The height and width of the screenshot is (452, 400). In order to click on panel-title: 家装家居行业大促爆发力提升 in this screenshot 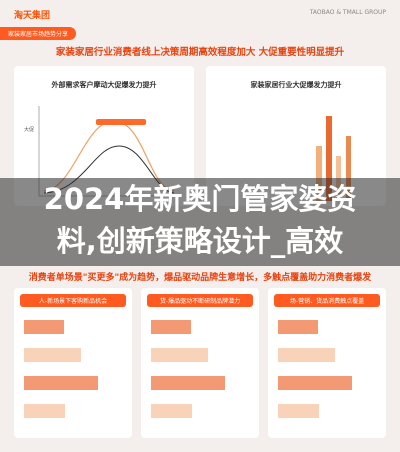, I will do `click(296, 85)`.